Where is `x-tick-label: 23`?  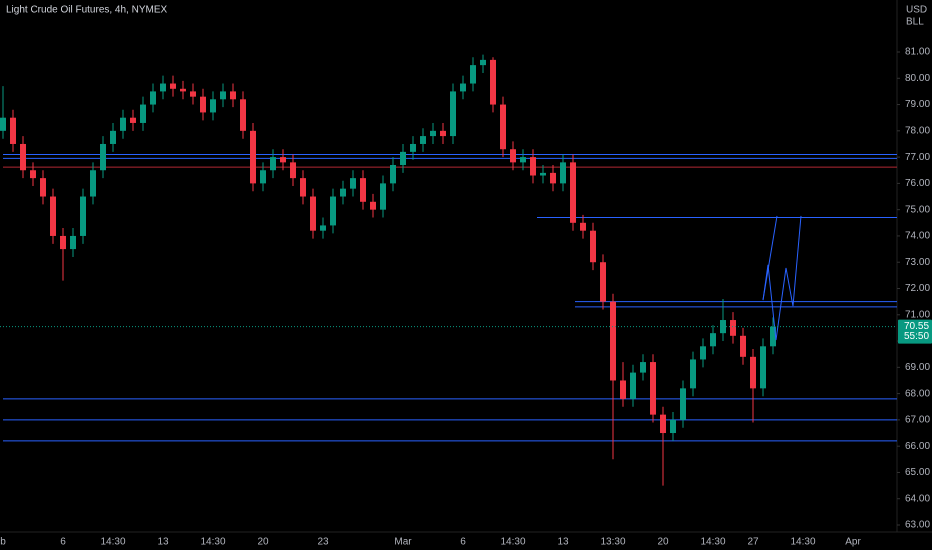 x-tick-label: 23 is located at coordinates (323, 542).